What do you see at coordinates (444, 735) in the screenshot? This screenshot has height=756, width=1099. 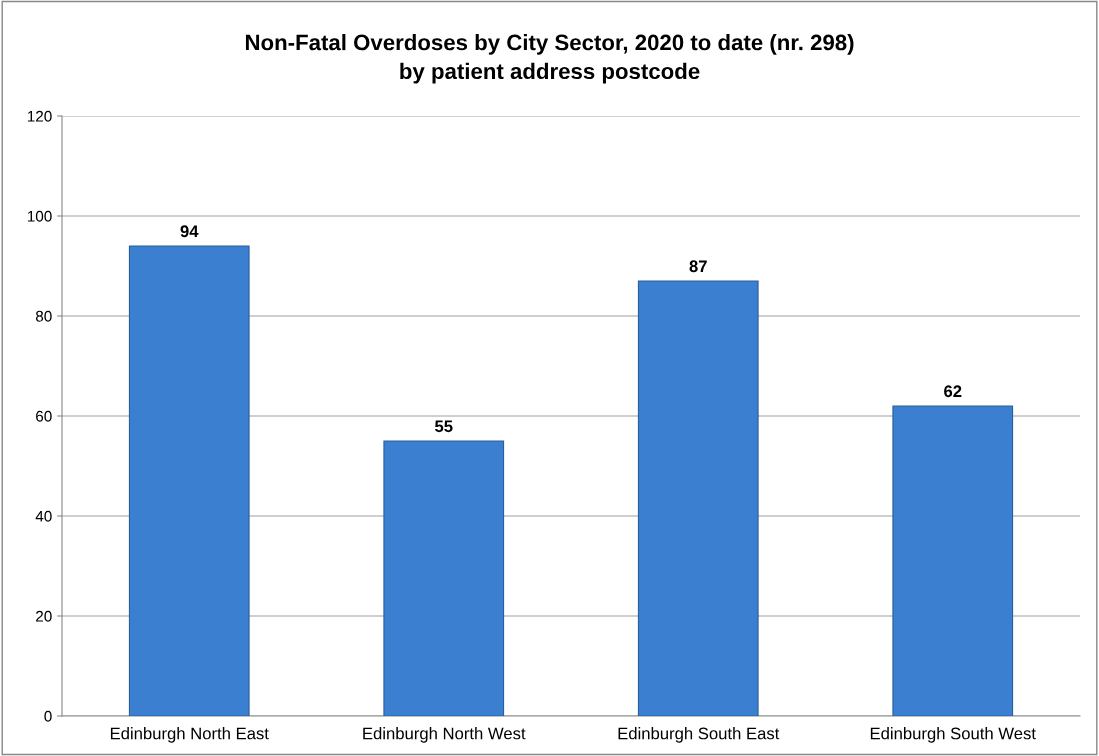 I see `x-tick-label: Edinburgh North West` at bounding box center [444, 735].